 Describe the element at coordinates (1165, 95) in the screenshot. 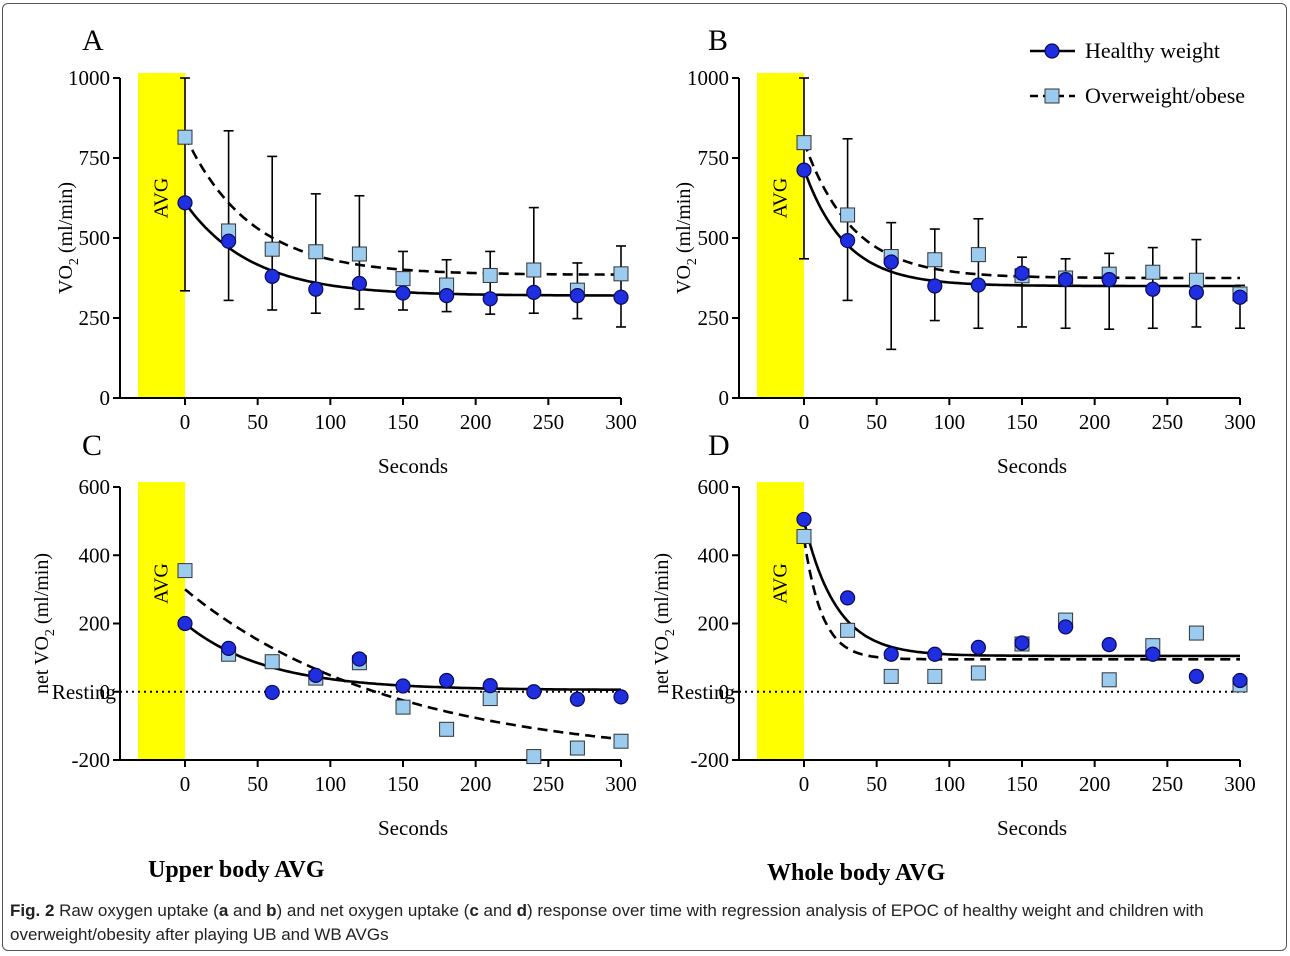

I see `legend-label-over: Overweight/obese` at that location.